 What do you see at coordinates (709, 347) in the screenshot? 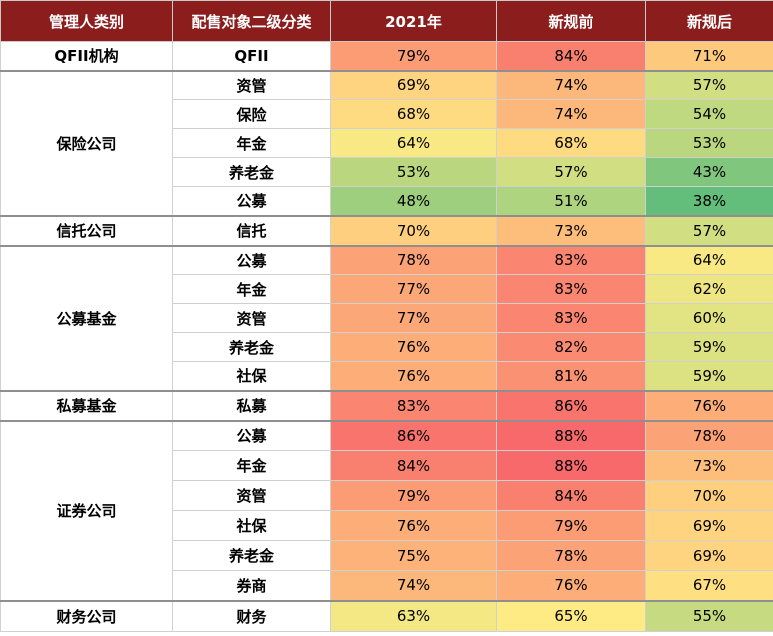
I see `value-after-cell: 59%` at bounding box center [709, 347].